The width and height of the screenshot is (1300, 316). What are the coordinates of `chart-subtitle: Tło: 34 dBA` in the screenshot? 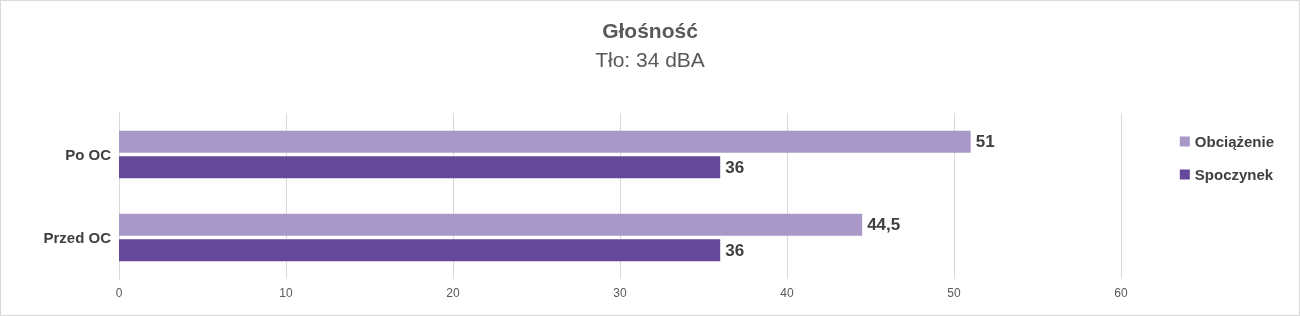 It's located at (650, 59).